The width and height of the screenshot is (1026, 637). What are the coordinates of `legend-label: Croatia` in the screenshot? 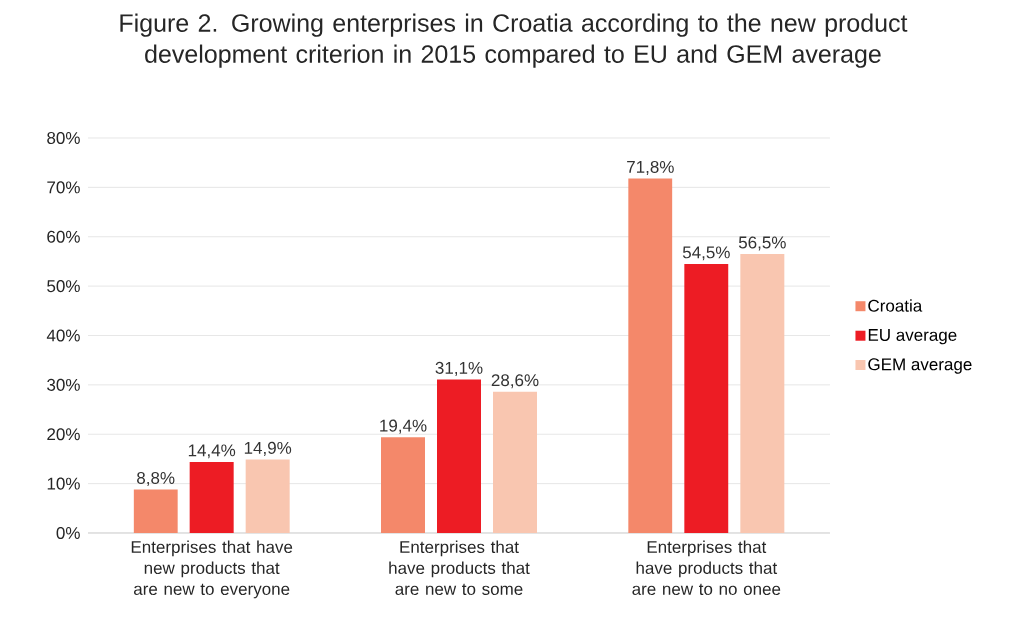 It's located at (895, 305).